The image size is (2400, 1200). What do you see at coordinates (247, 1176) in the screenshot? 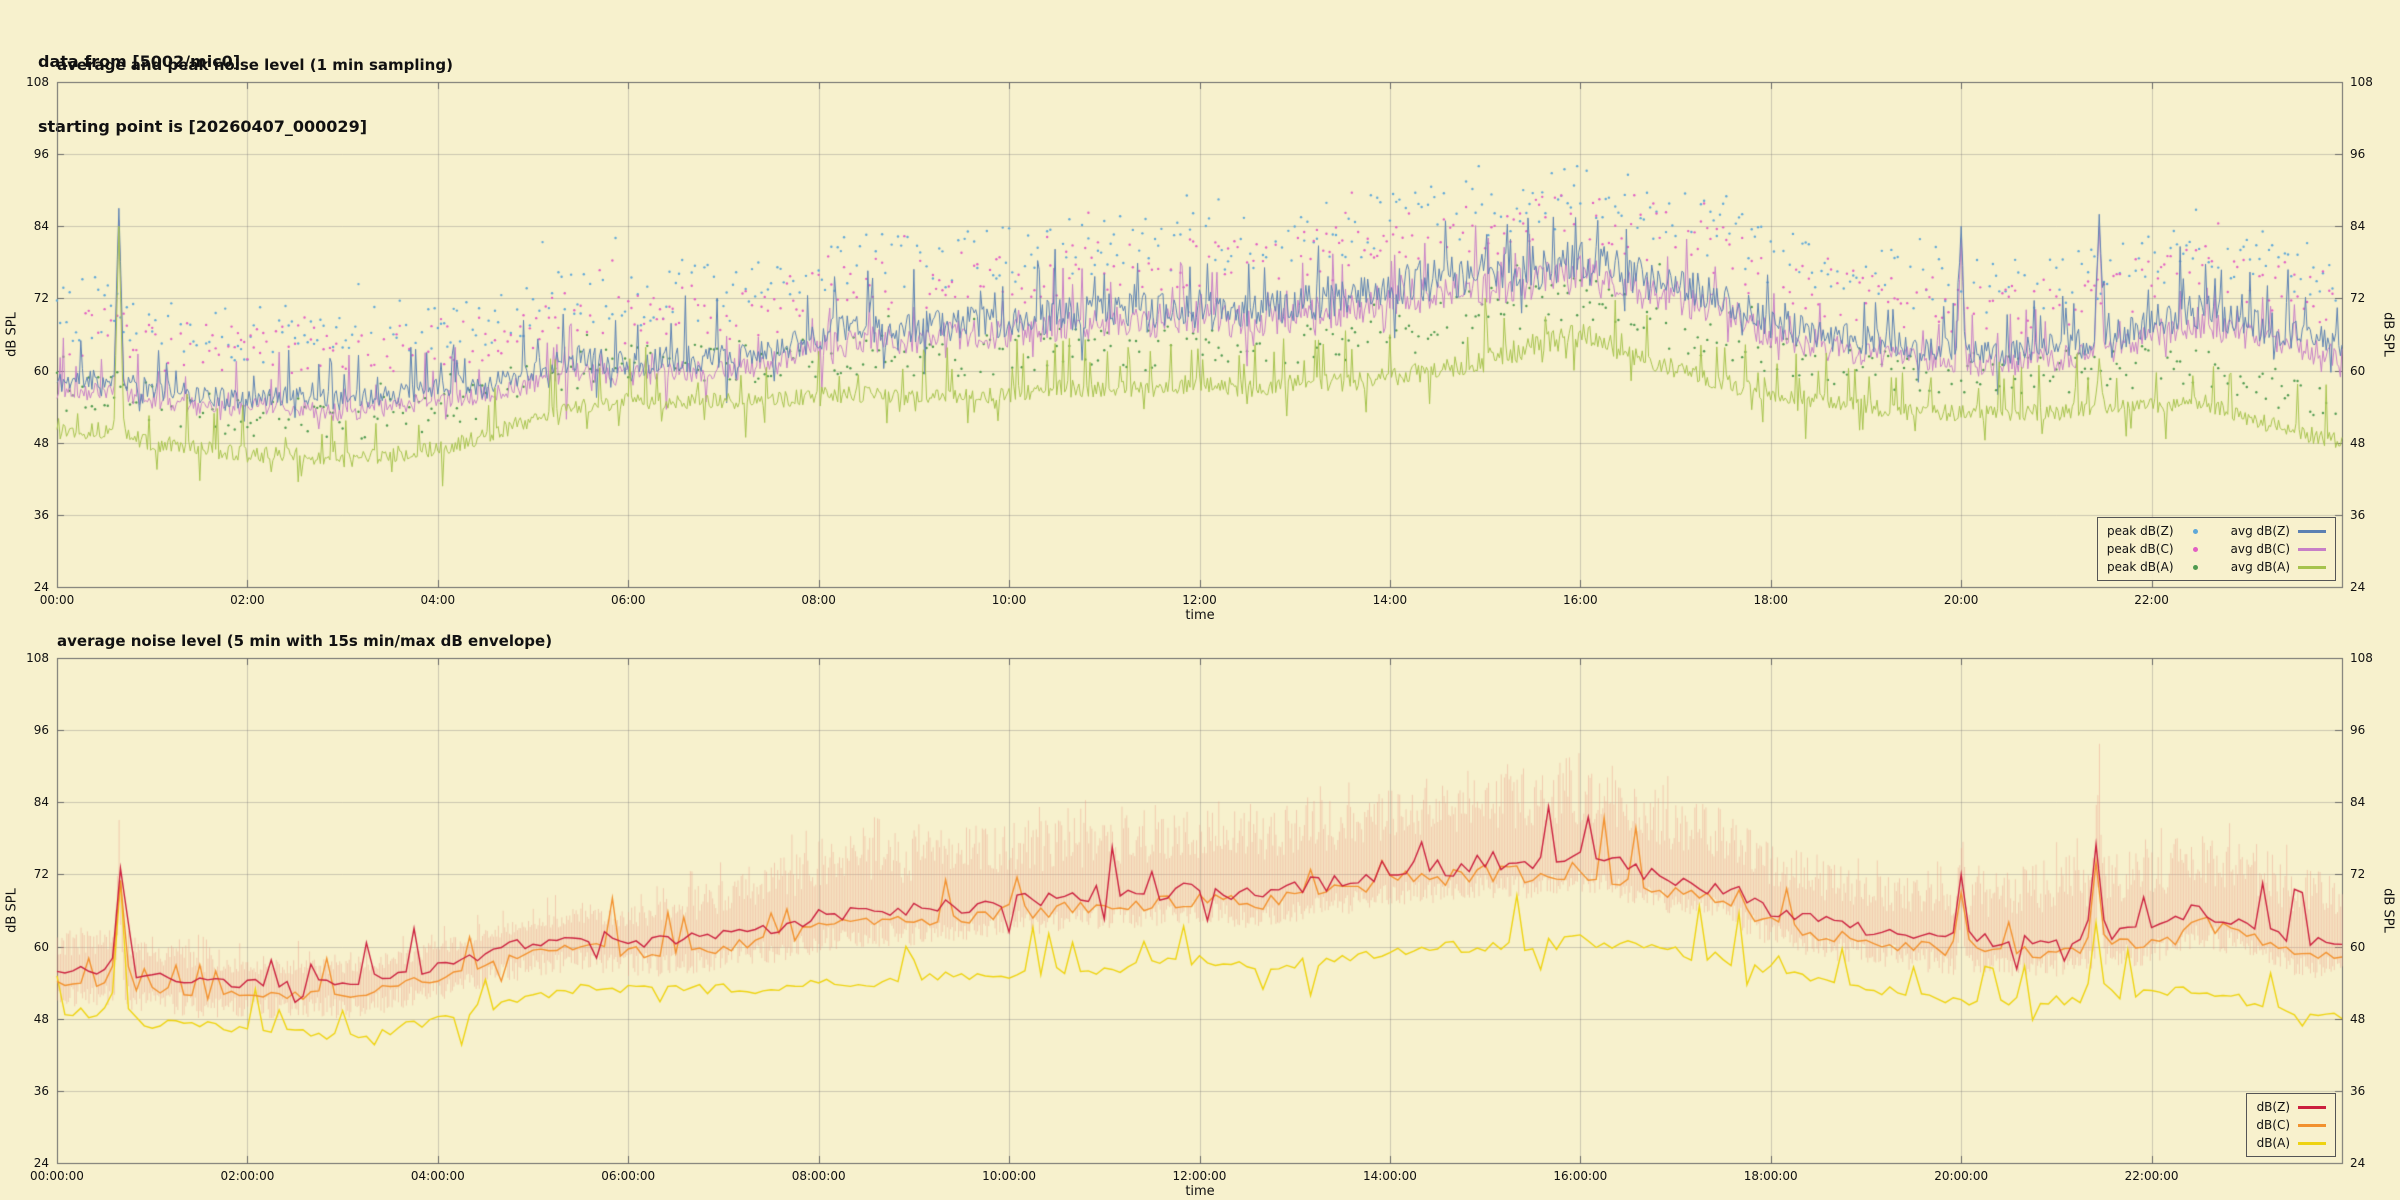
I see `x-tick-label: 02:00:00` at bounding box center [247, 1176].